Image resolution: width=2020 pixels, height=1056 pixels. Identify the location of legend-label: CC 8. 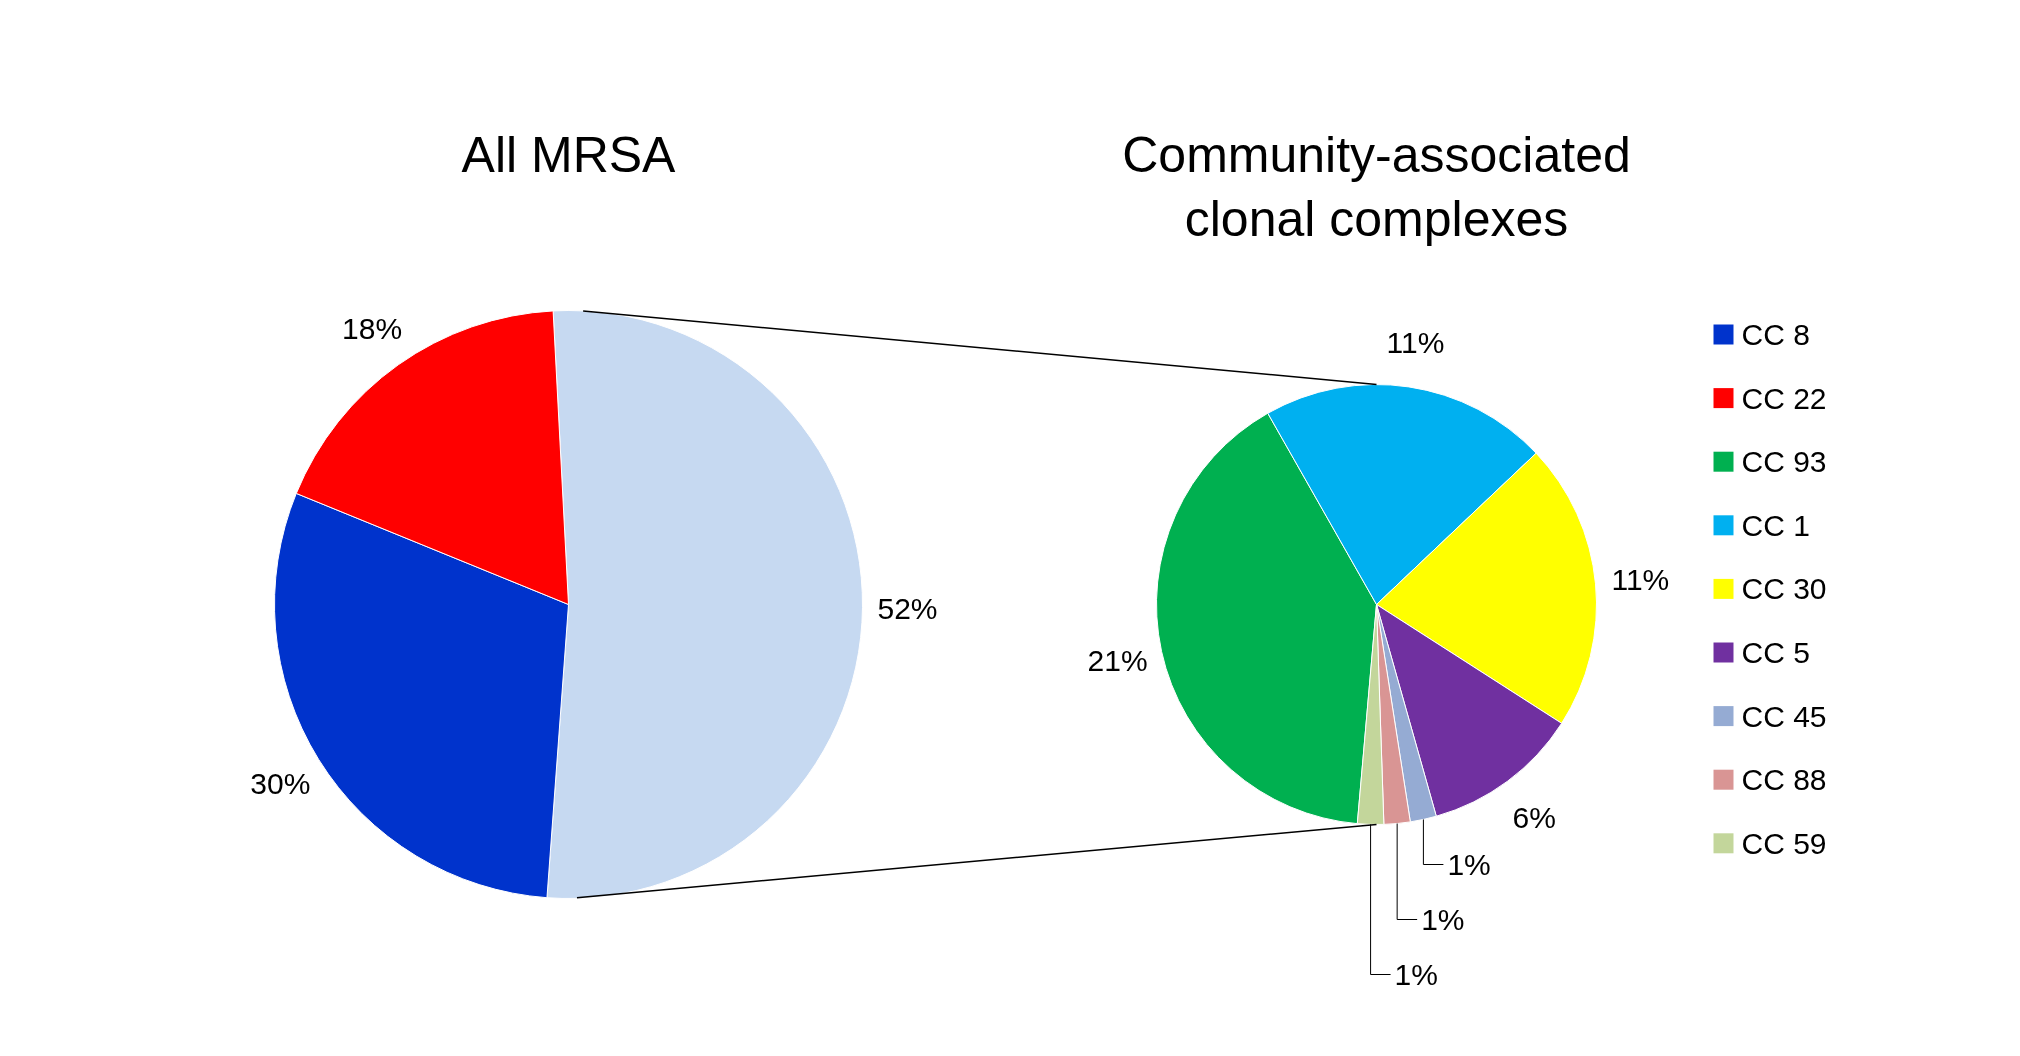
(1775, 334).